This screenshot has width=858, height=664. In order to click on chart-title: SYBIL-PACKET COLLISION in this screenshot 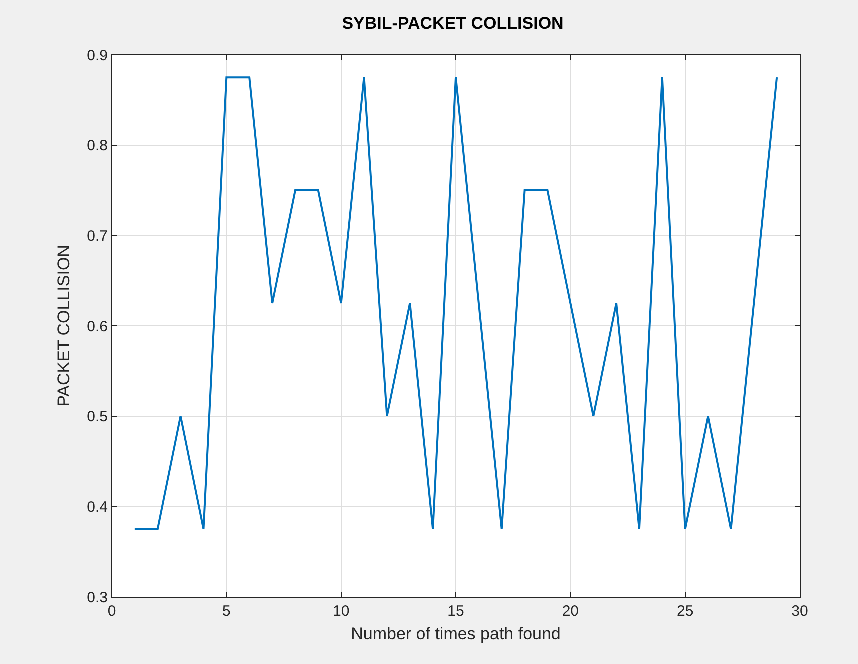, I will do `click(453, 24)`.